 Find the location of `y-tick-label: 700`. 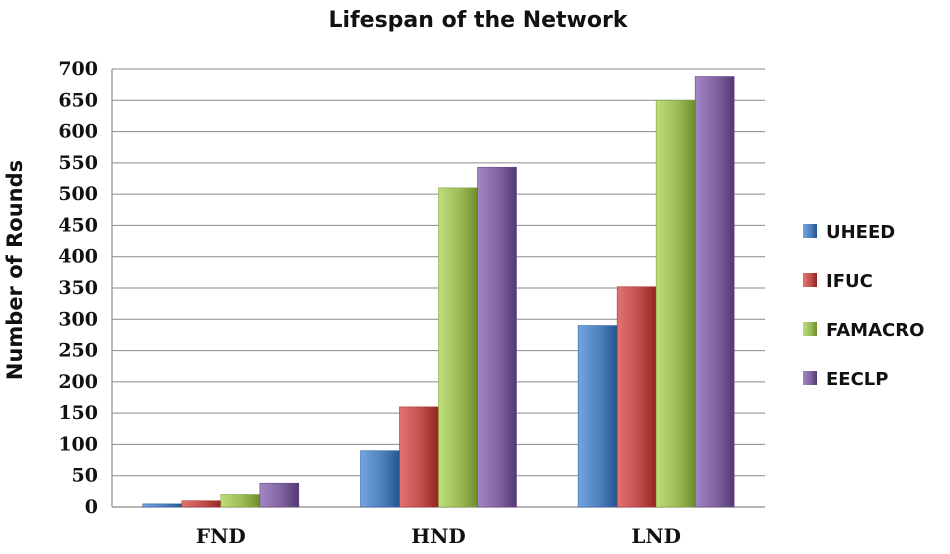

y-tick-label: 700 is located at coordinates (78, 69).